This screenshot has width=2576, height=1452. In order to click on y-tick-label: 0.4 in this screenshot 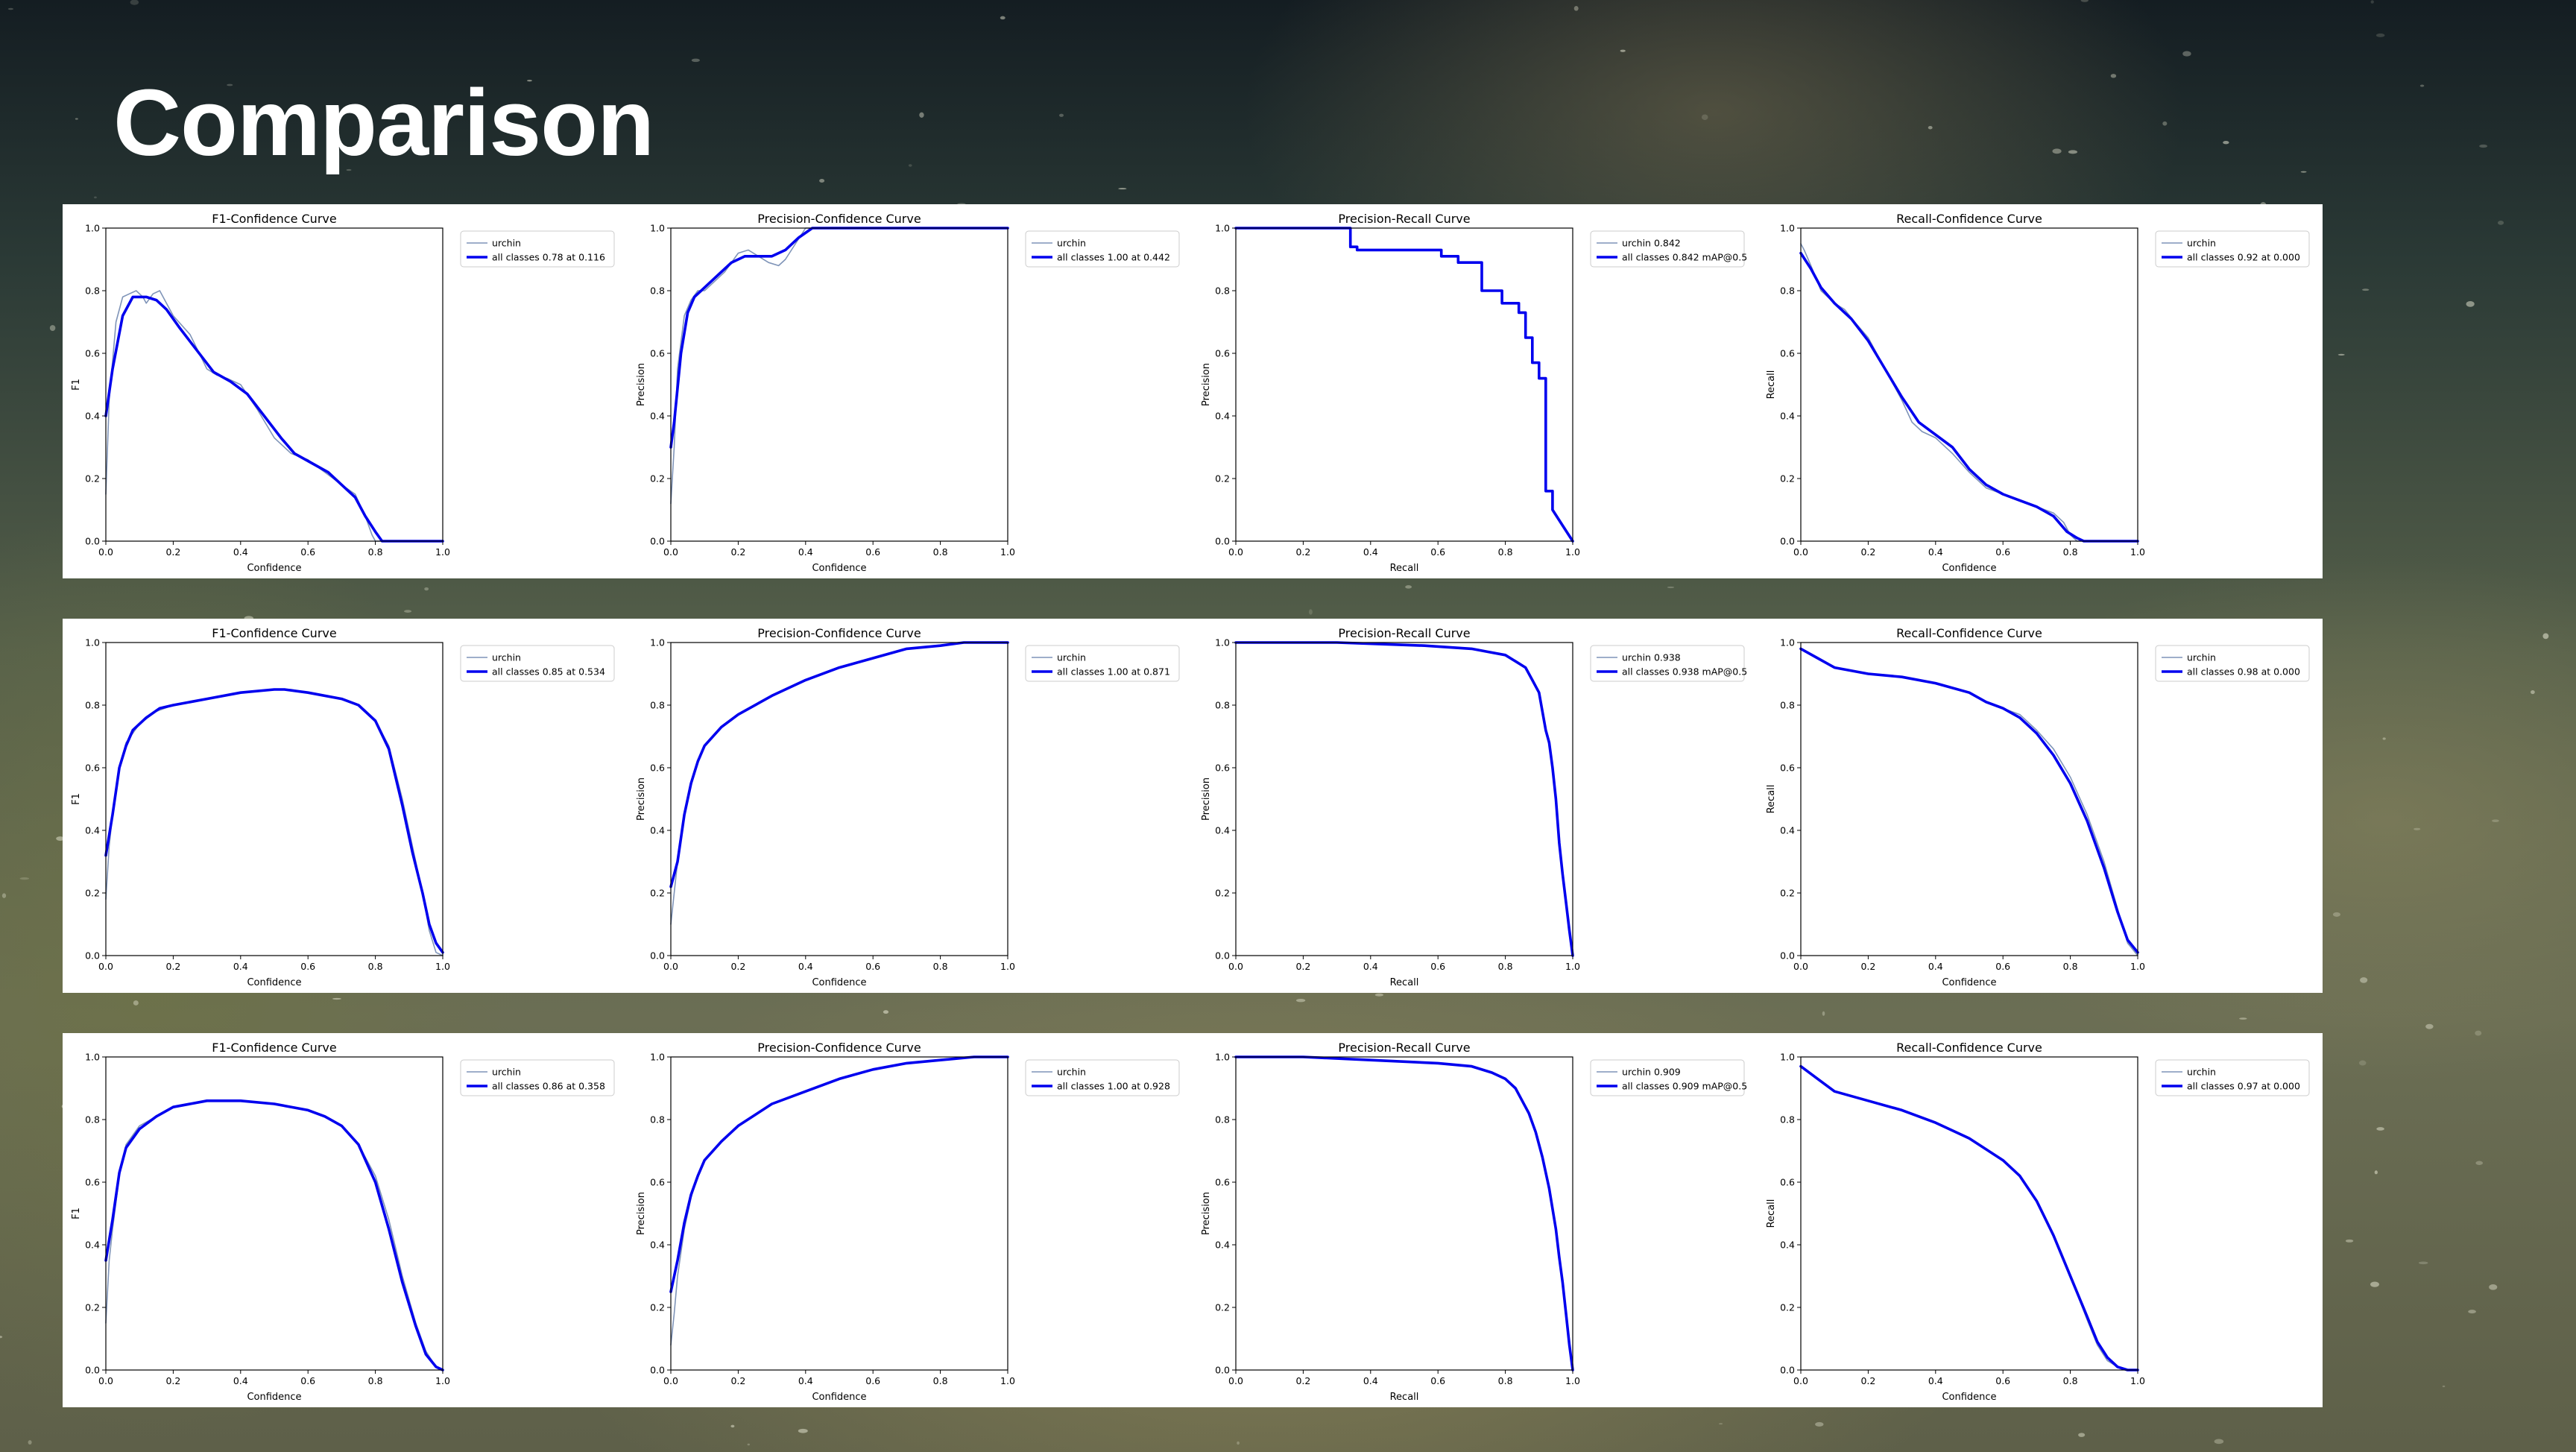, I will do `click(1222, 830)`.